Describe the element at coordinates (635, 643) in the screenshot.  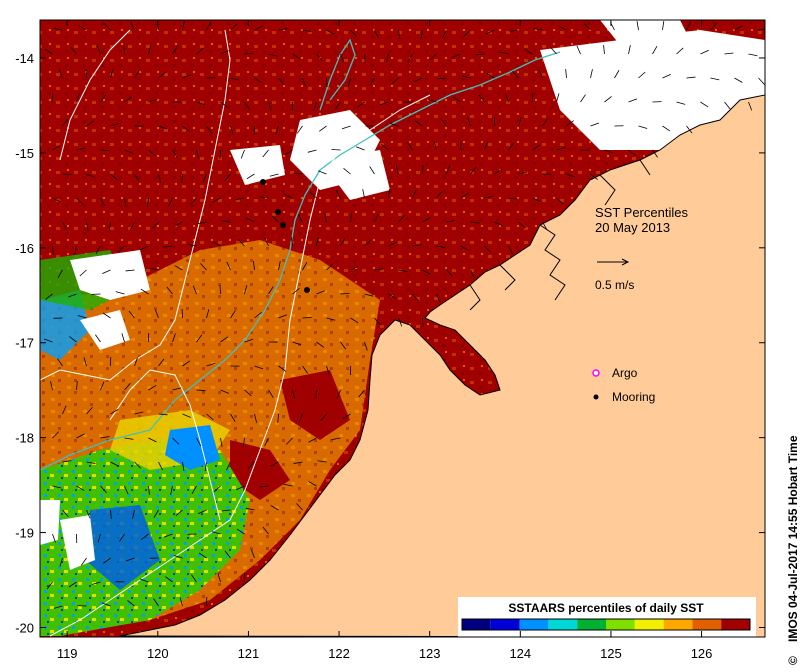
I see `colorbar-tick-label: 60` at that location.